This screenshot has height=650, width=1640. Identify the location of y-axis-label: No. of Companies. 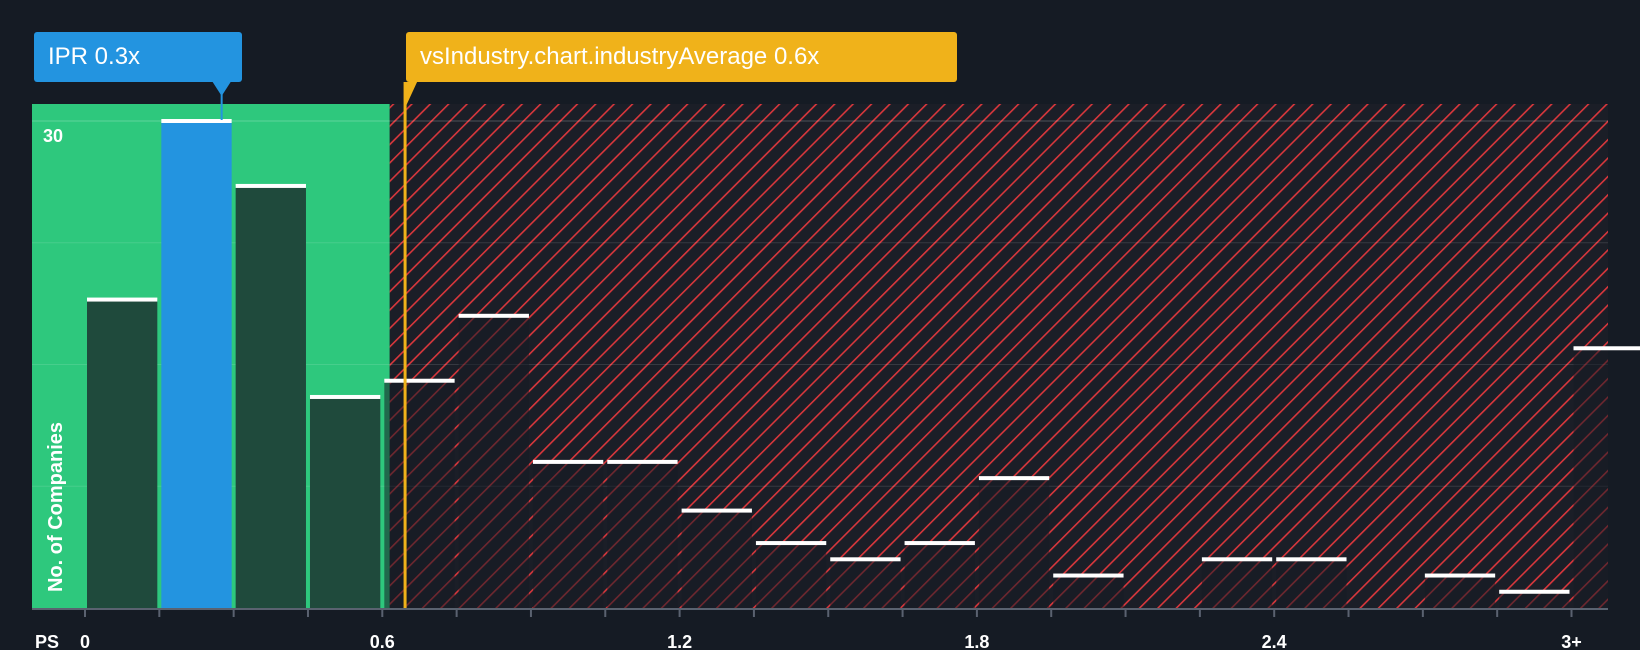
(56, 507).